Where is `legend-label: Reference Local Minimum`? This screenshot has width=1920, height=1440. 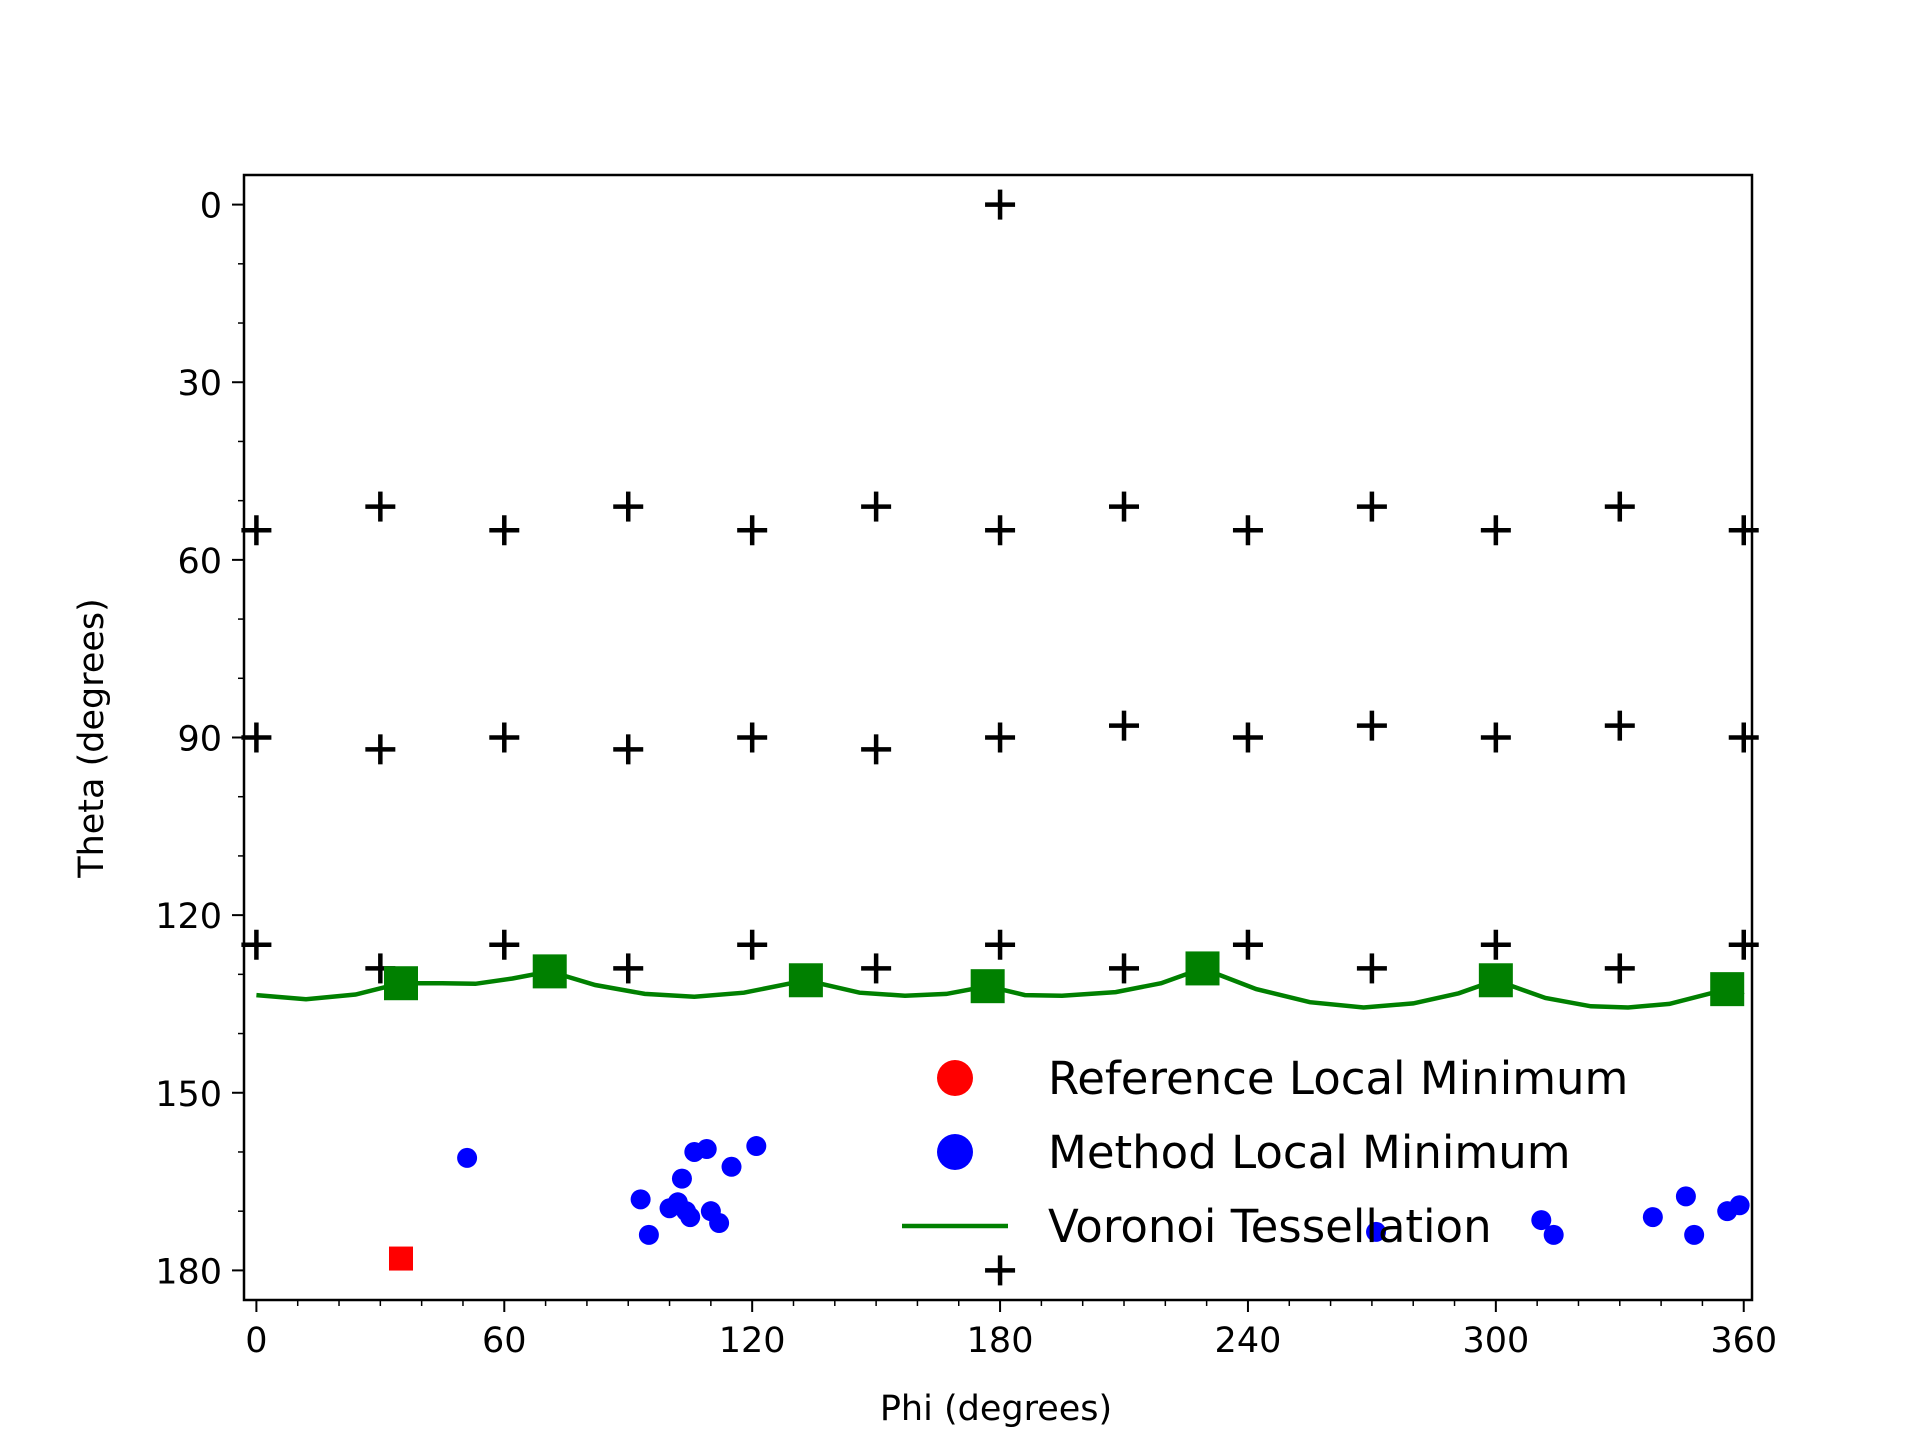 legend-label: Reference Local Minimum is located at coordinates (1338, 1078).